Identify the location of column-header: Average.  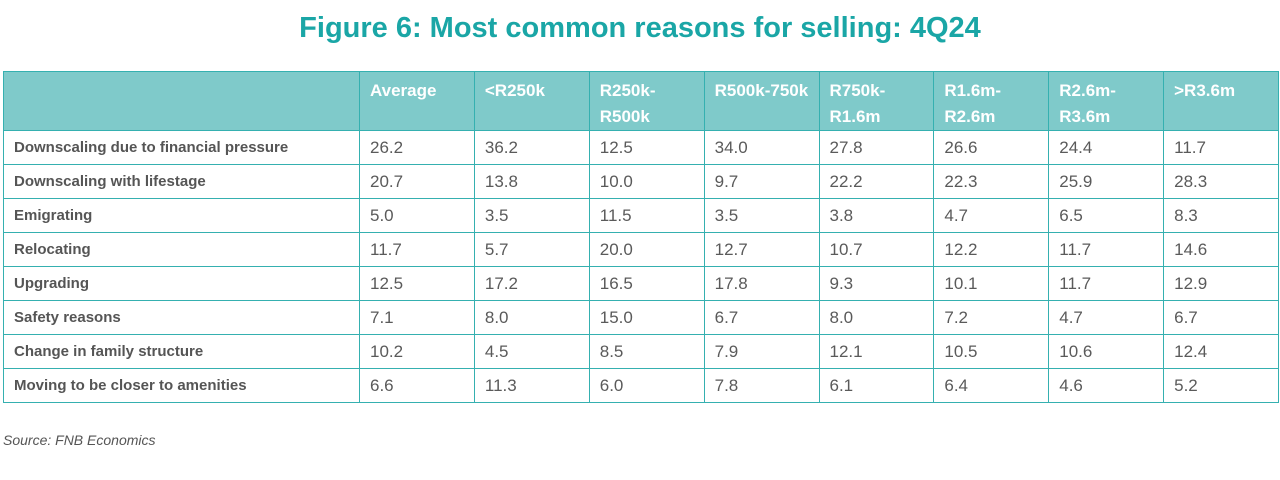
(417, 101).